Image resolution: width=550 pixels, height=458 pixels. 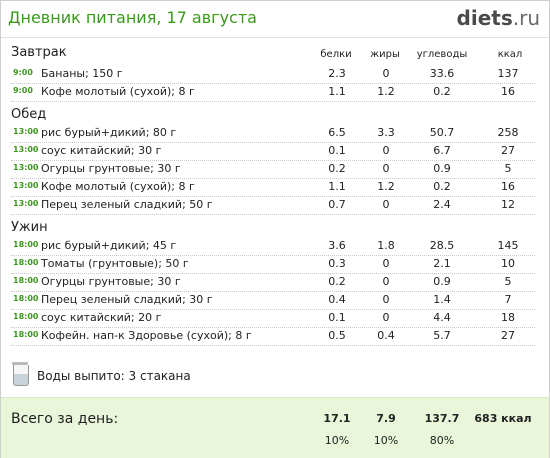 I want to click on protein-value: 0.4, so click(x=337, y=299).